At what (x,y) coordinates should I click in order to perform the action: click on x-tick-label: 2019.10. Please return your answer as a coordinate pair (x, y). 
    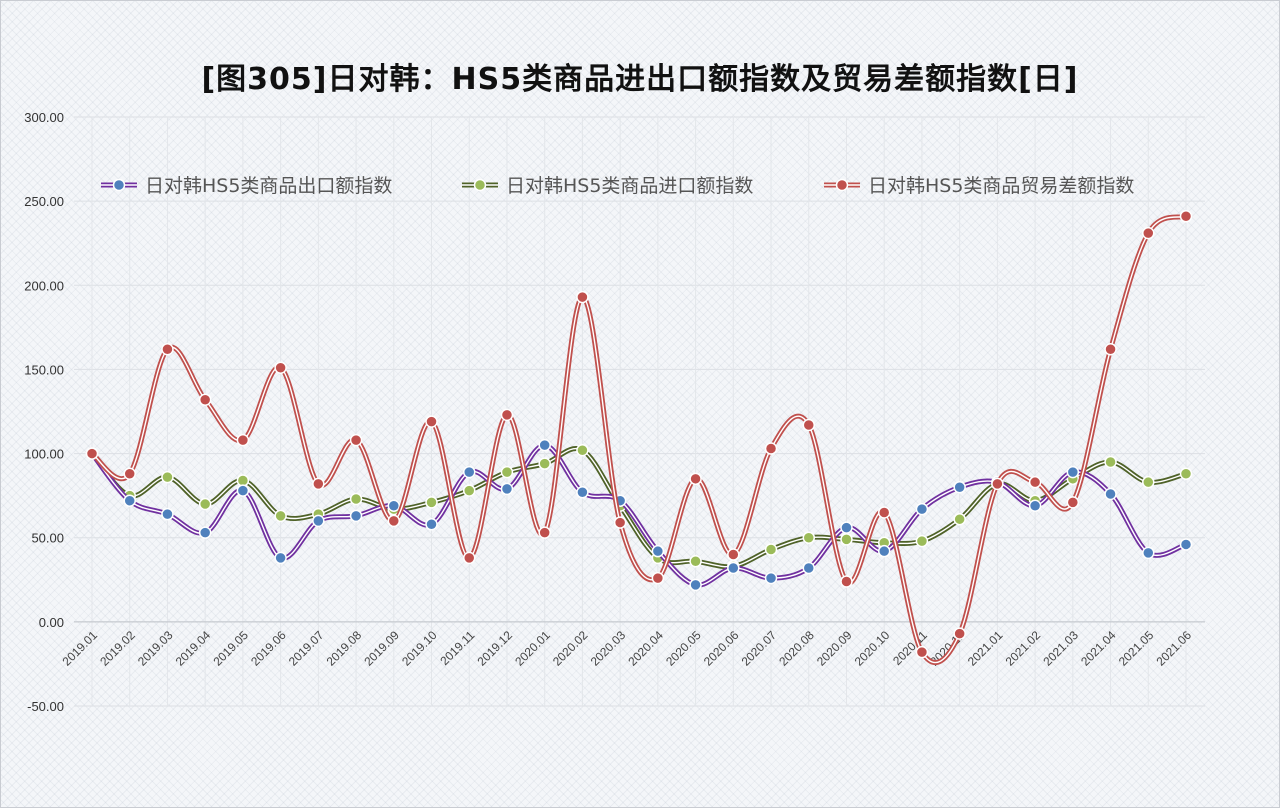
    Looking at the image, I should click on (419, 648).